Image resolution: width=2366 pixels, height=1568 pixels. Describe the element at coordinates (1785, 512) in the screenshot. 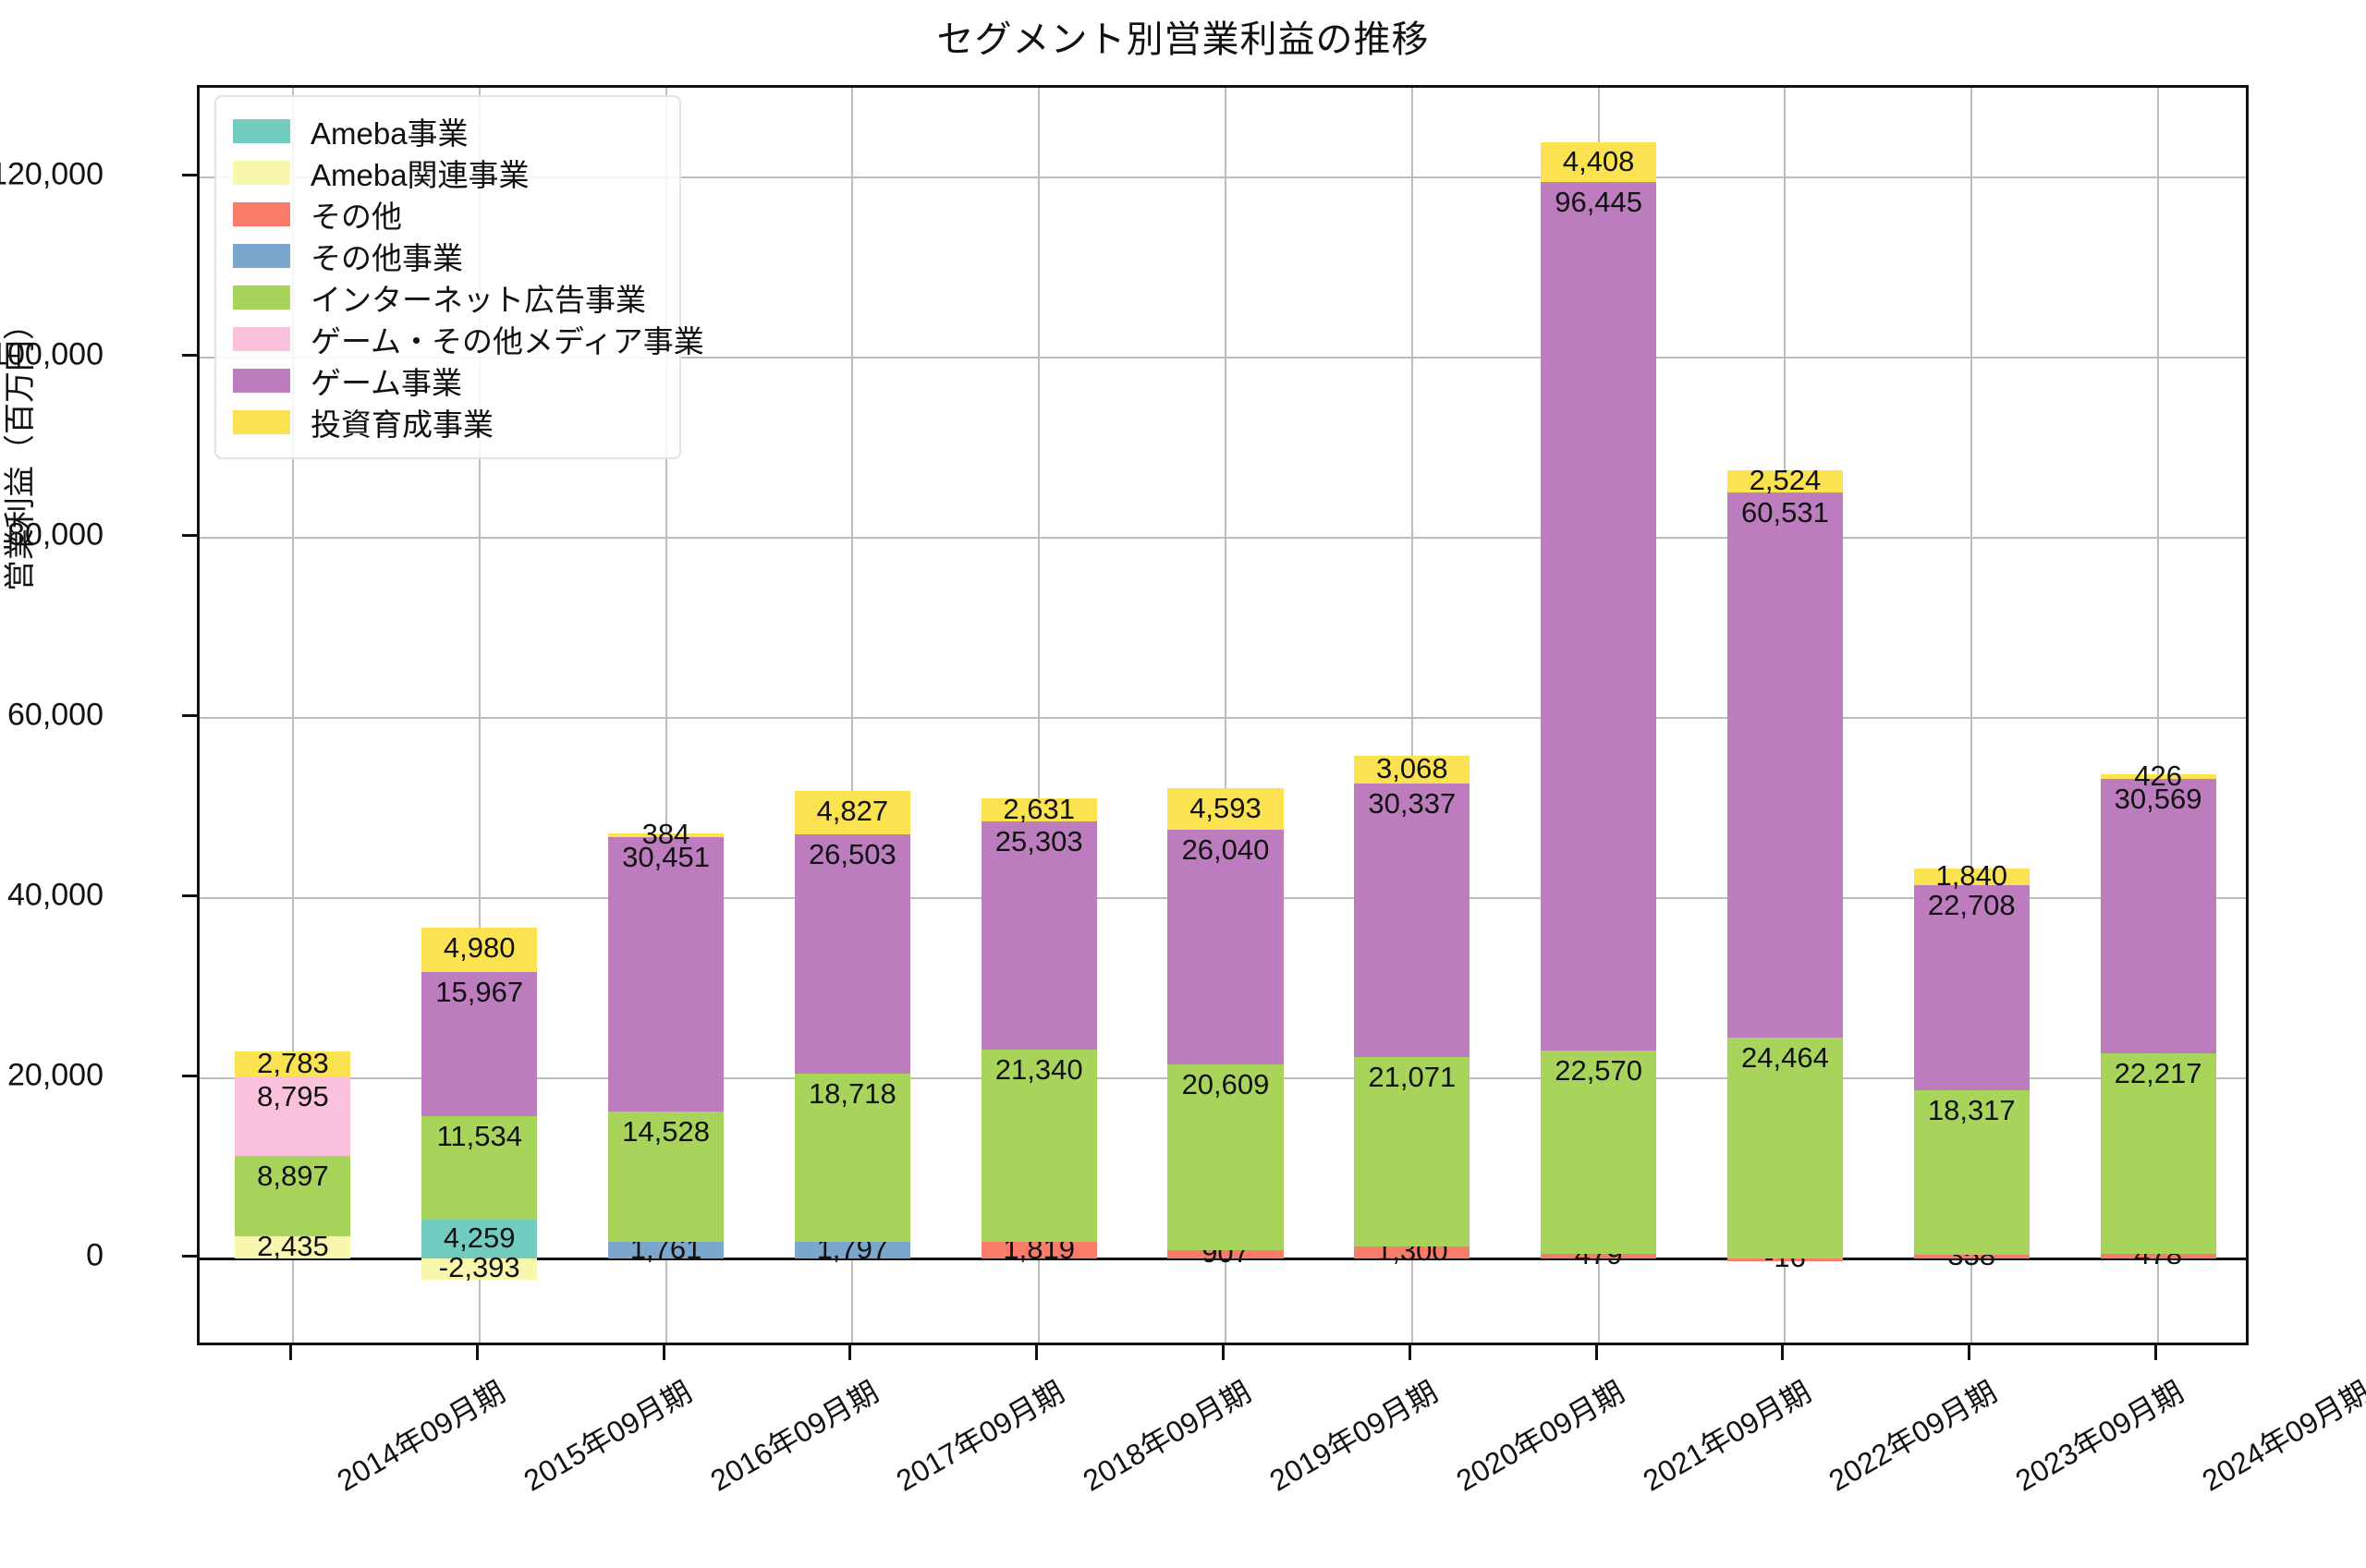

I see `bar-value-label: 60,531` at that location.